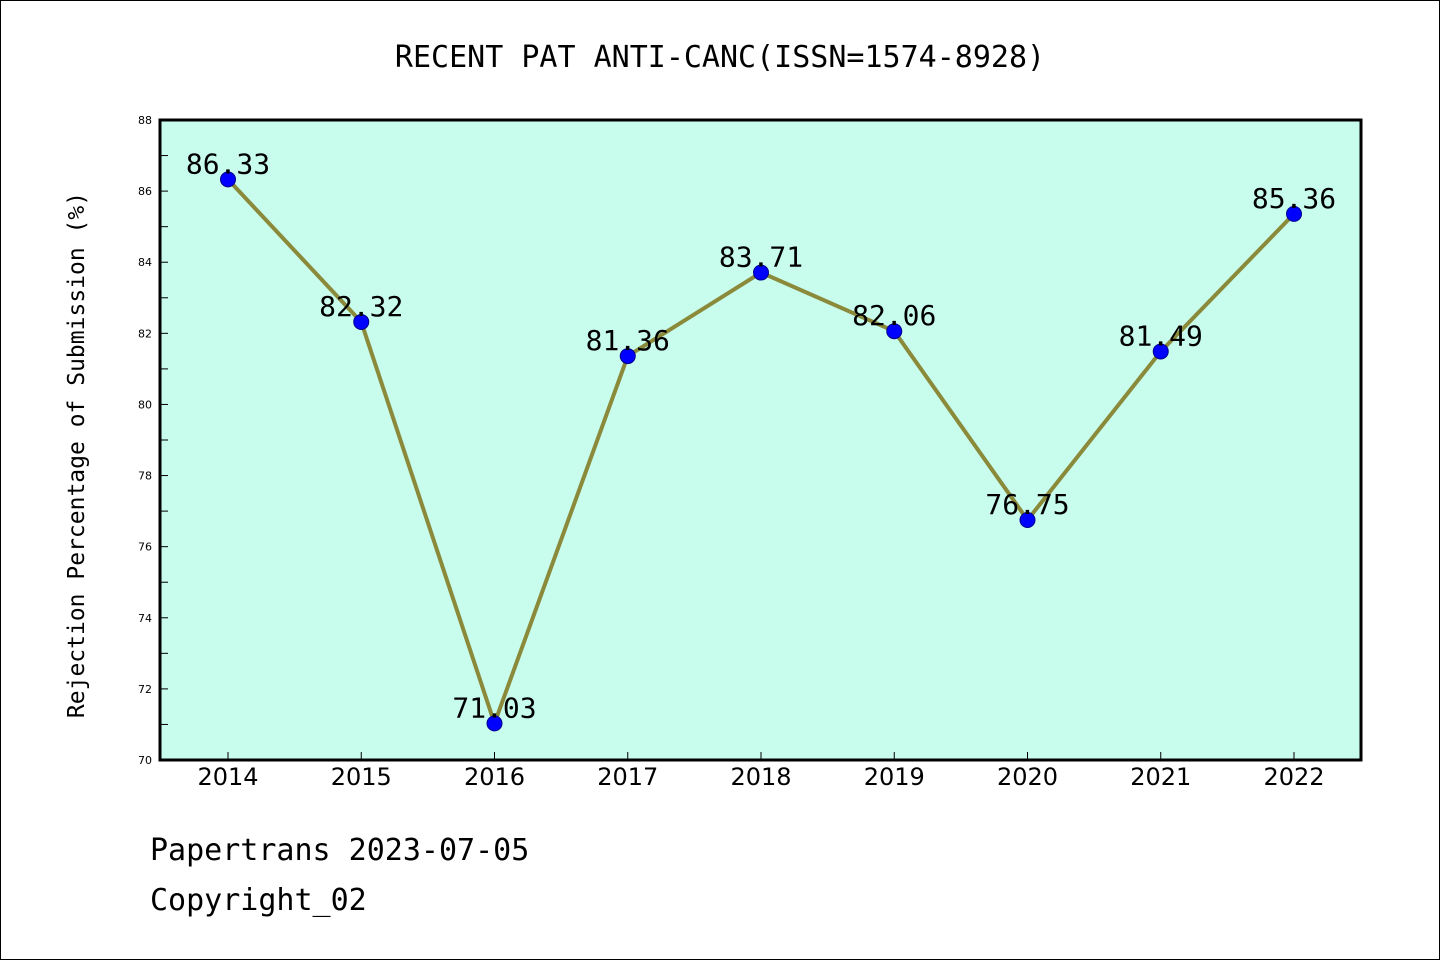 The height and width of the screenshot is (960, 1440). Describe the element at coordinates (145, 120) in the screenshot. I see `y-tick-label: 88` at that location.